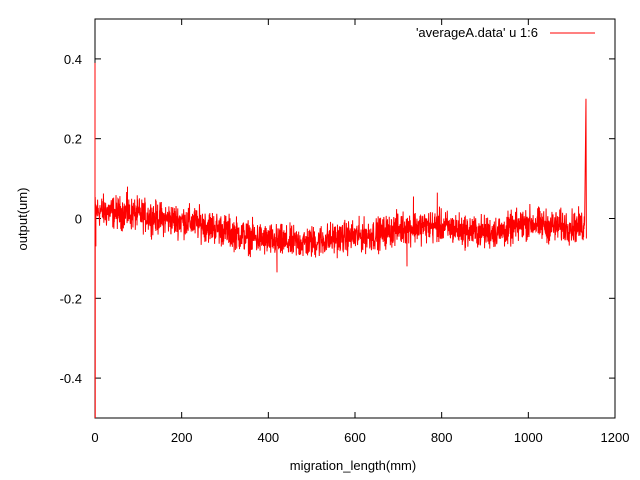 Image resolution: width=640 pixels, height=480 pixels. Describe the element at coordinates (71, 298) in the screenshot. I see `y-tick-label: -0.2` at that location.